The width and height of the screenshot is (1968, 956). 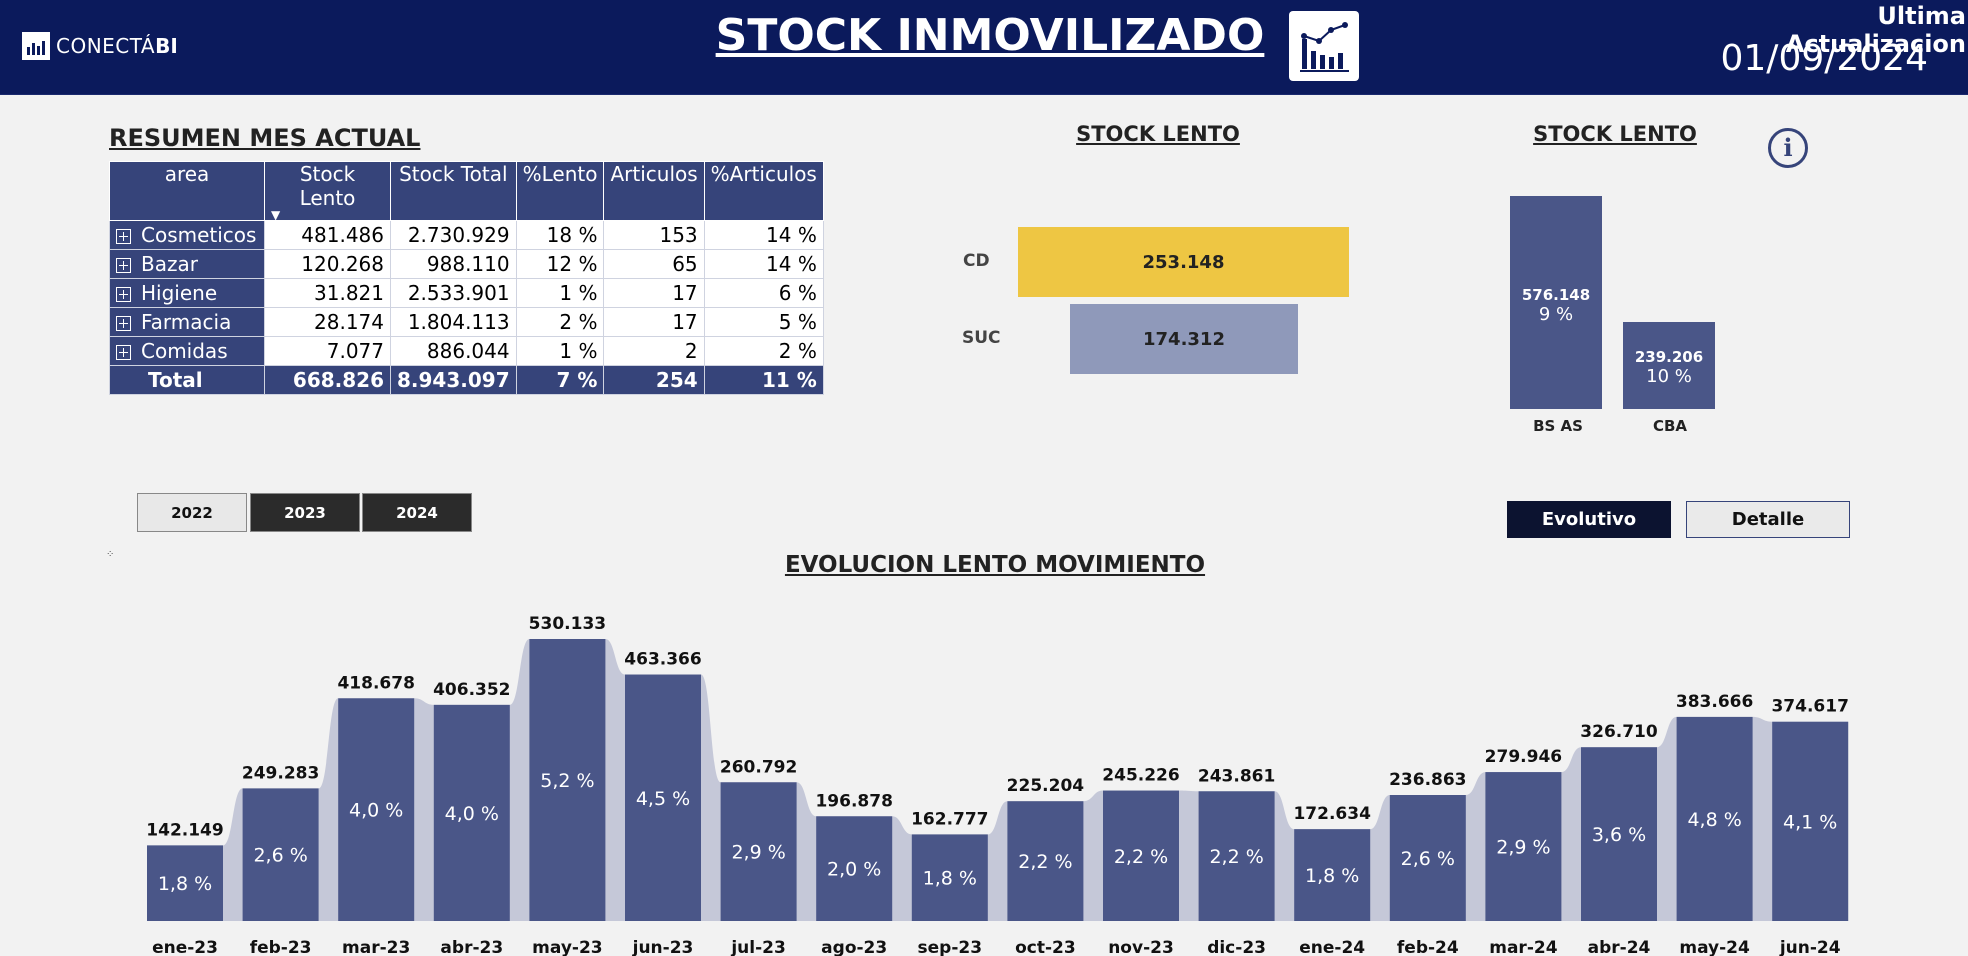 I want to click on table-cell: 886.044, so click(x=453, y=351).